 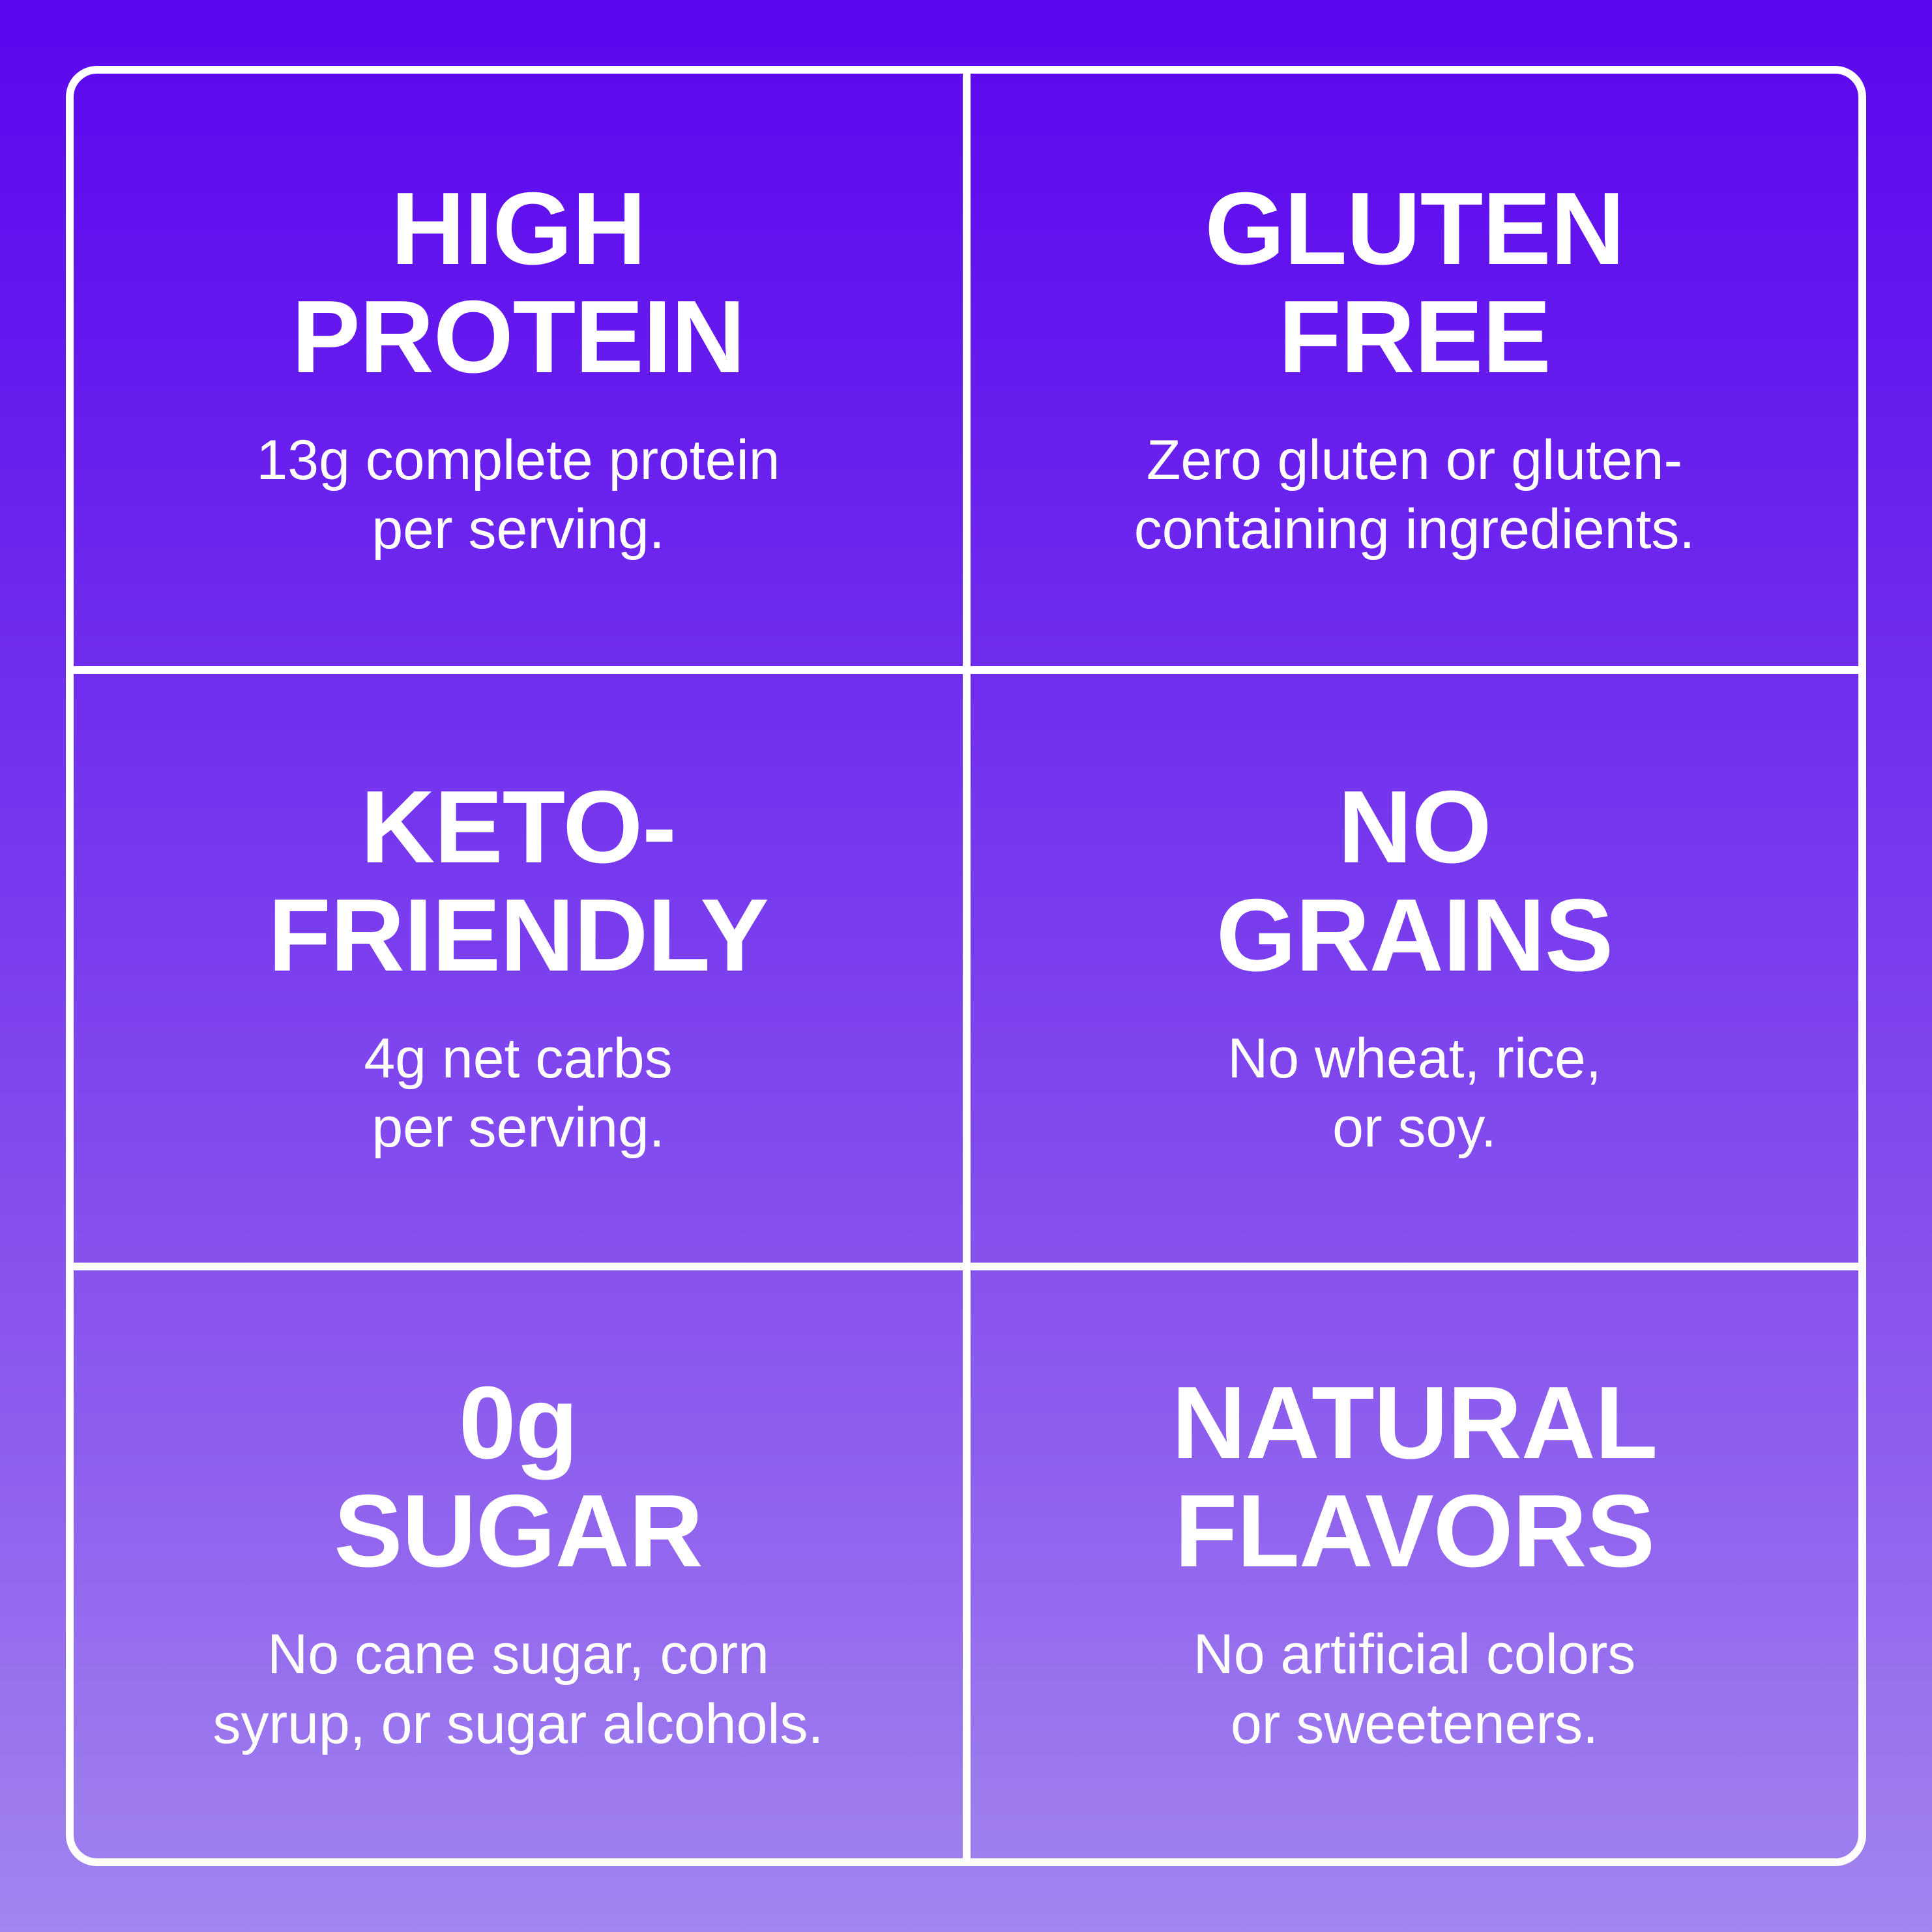 I want to click on benefit-cell-keto-friendly: KETO- FRIENDLY 4g net carbs per serving., so click(x=518, y=968).